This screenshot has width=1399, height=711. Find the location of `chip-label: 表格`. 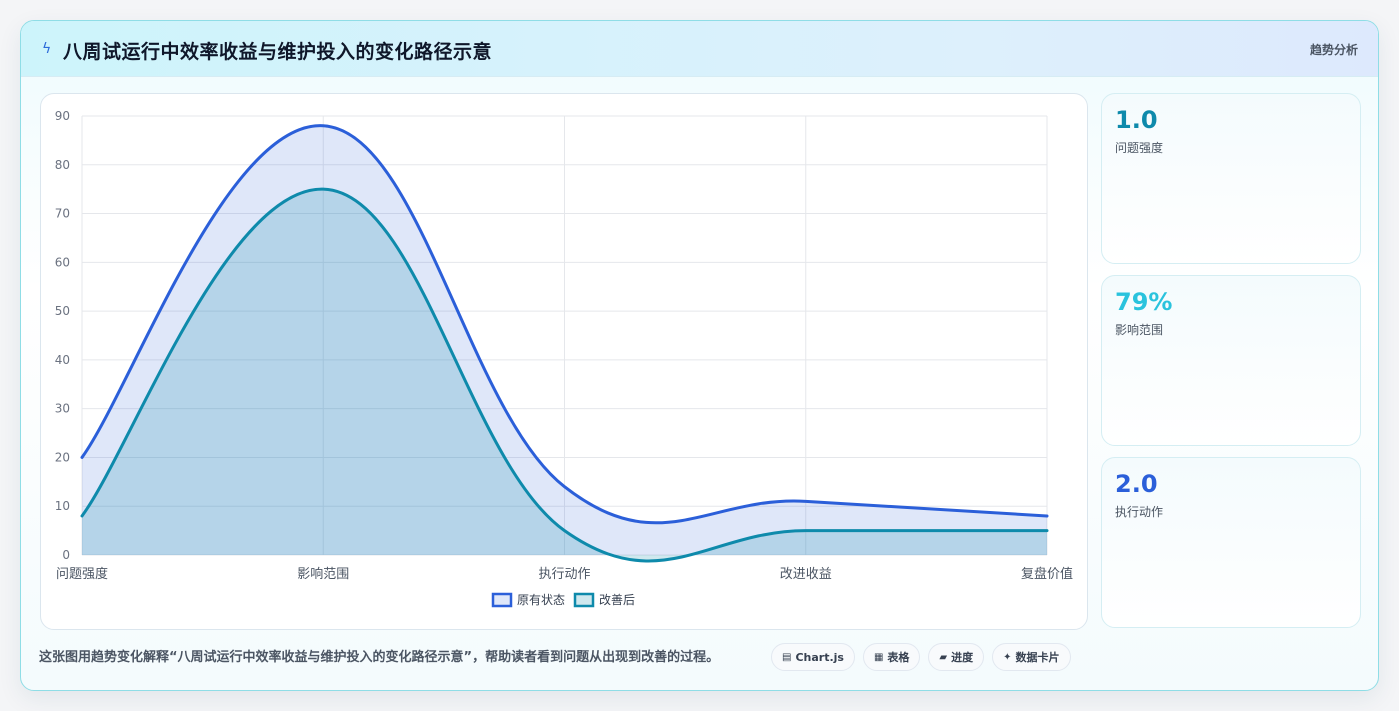

chip-label: 表格 is located at coordinates (898, 657).